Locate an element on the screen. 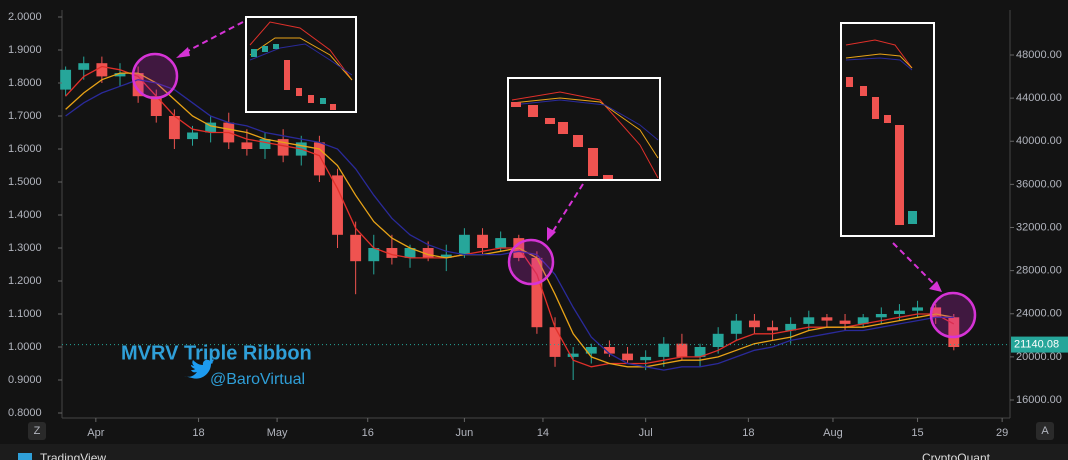 The width and height of the screenshot is (1068, 460). y-tick-label: 1.3000 is located at coordinates (25, 248).